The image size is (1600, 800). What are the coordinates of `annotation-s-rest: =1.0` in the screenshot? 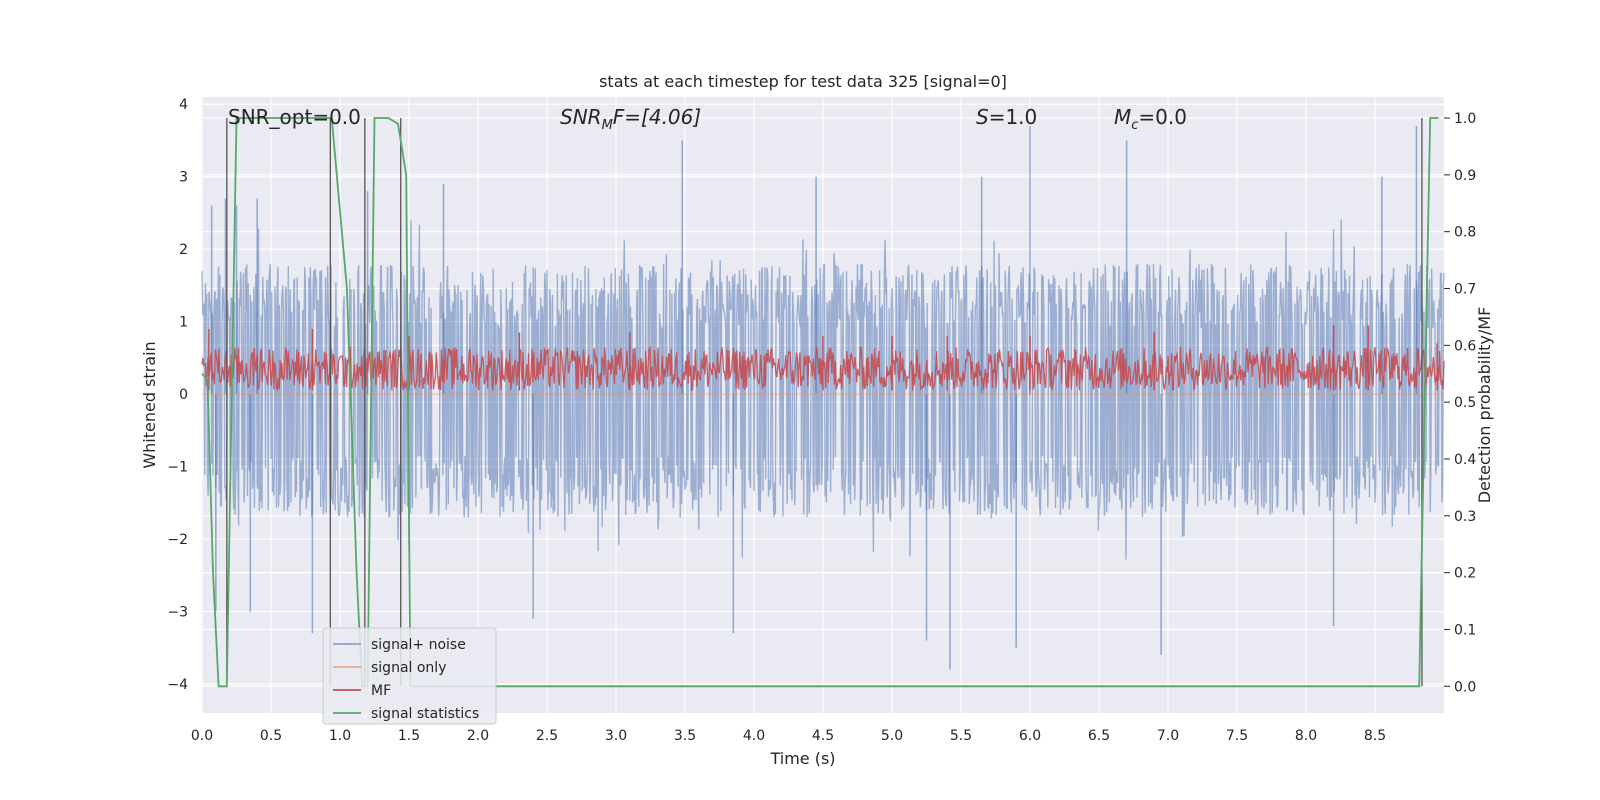 It's located at (1013, 117).